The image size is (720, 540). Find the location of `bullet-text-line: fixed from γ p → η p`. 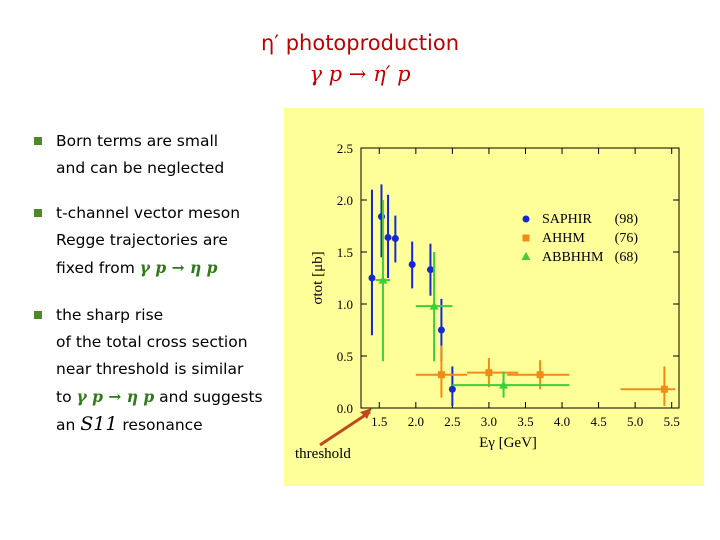

bullet-text-line: fixed from γ p → η p is located at coordinates (169, 268).